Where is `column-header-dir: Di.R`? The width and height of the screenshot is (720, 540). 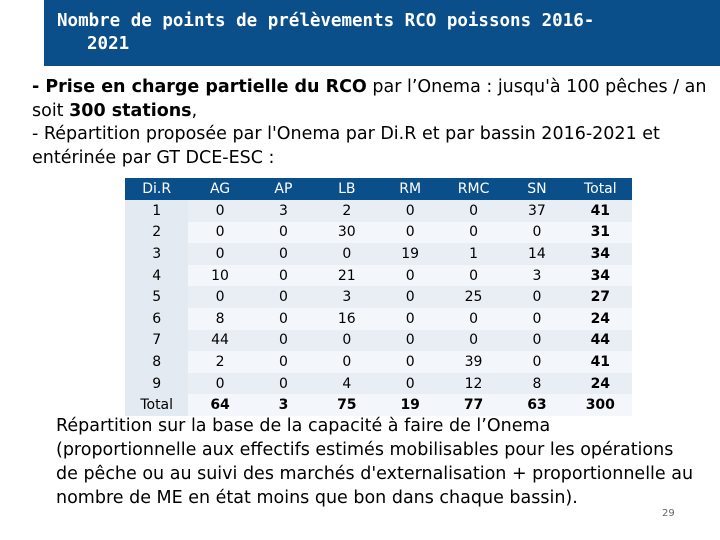
column-header-dir: Di.R is located at coordinates (157, 189).